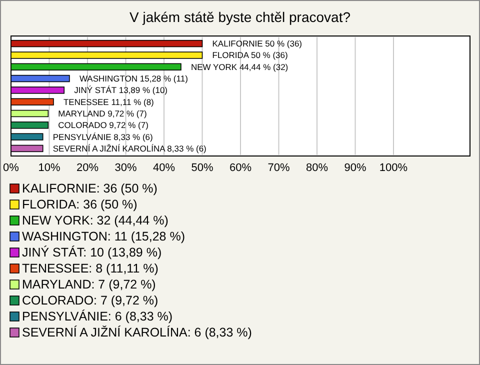 The height and width of the screenshot is (365, 480). Describe the element at coordinates (102, 113) in the screenshot. I see `category-label: MARYLAND 9,72 % (7)` at that location.